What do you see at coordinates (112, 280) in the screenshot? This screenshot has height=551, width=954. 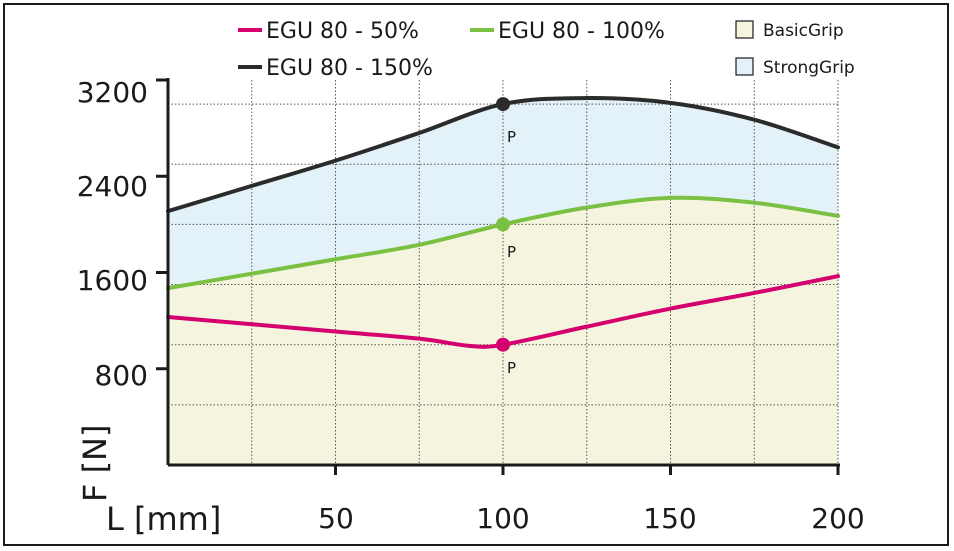 I see `y-tick-label: 1600` at bounding box center [112, 280].